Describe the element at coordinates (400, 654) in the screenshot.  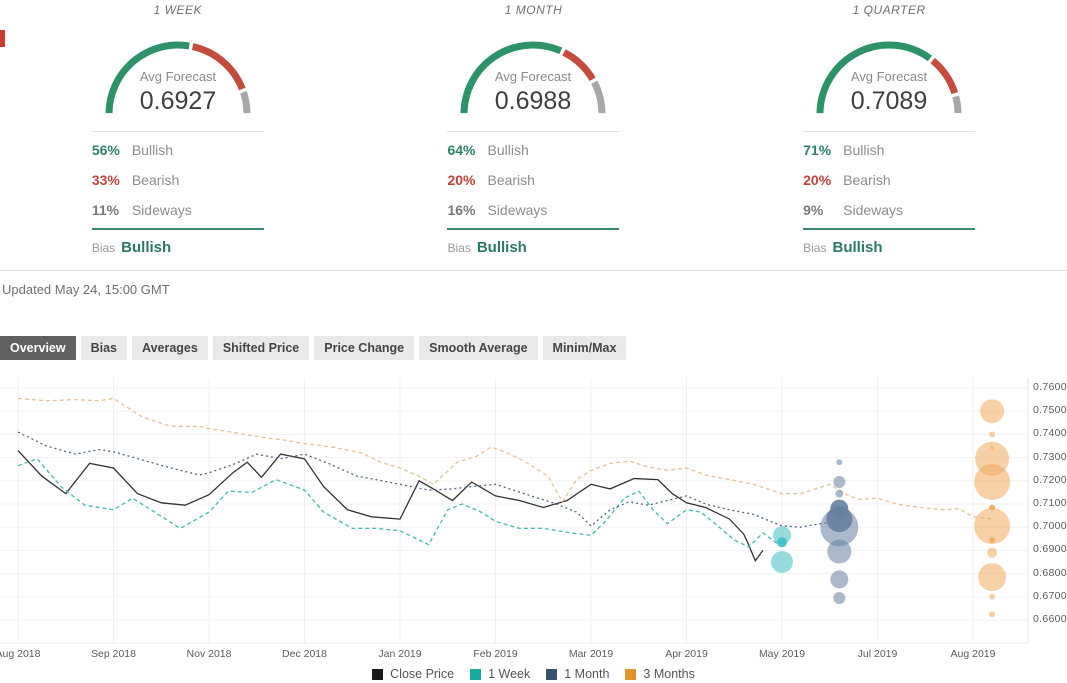
I see `x-axis-label: Jan 2019` at that location.